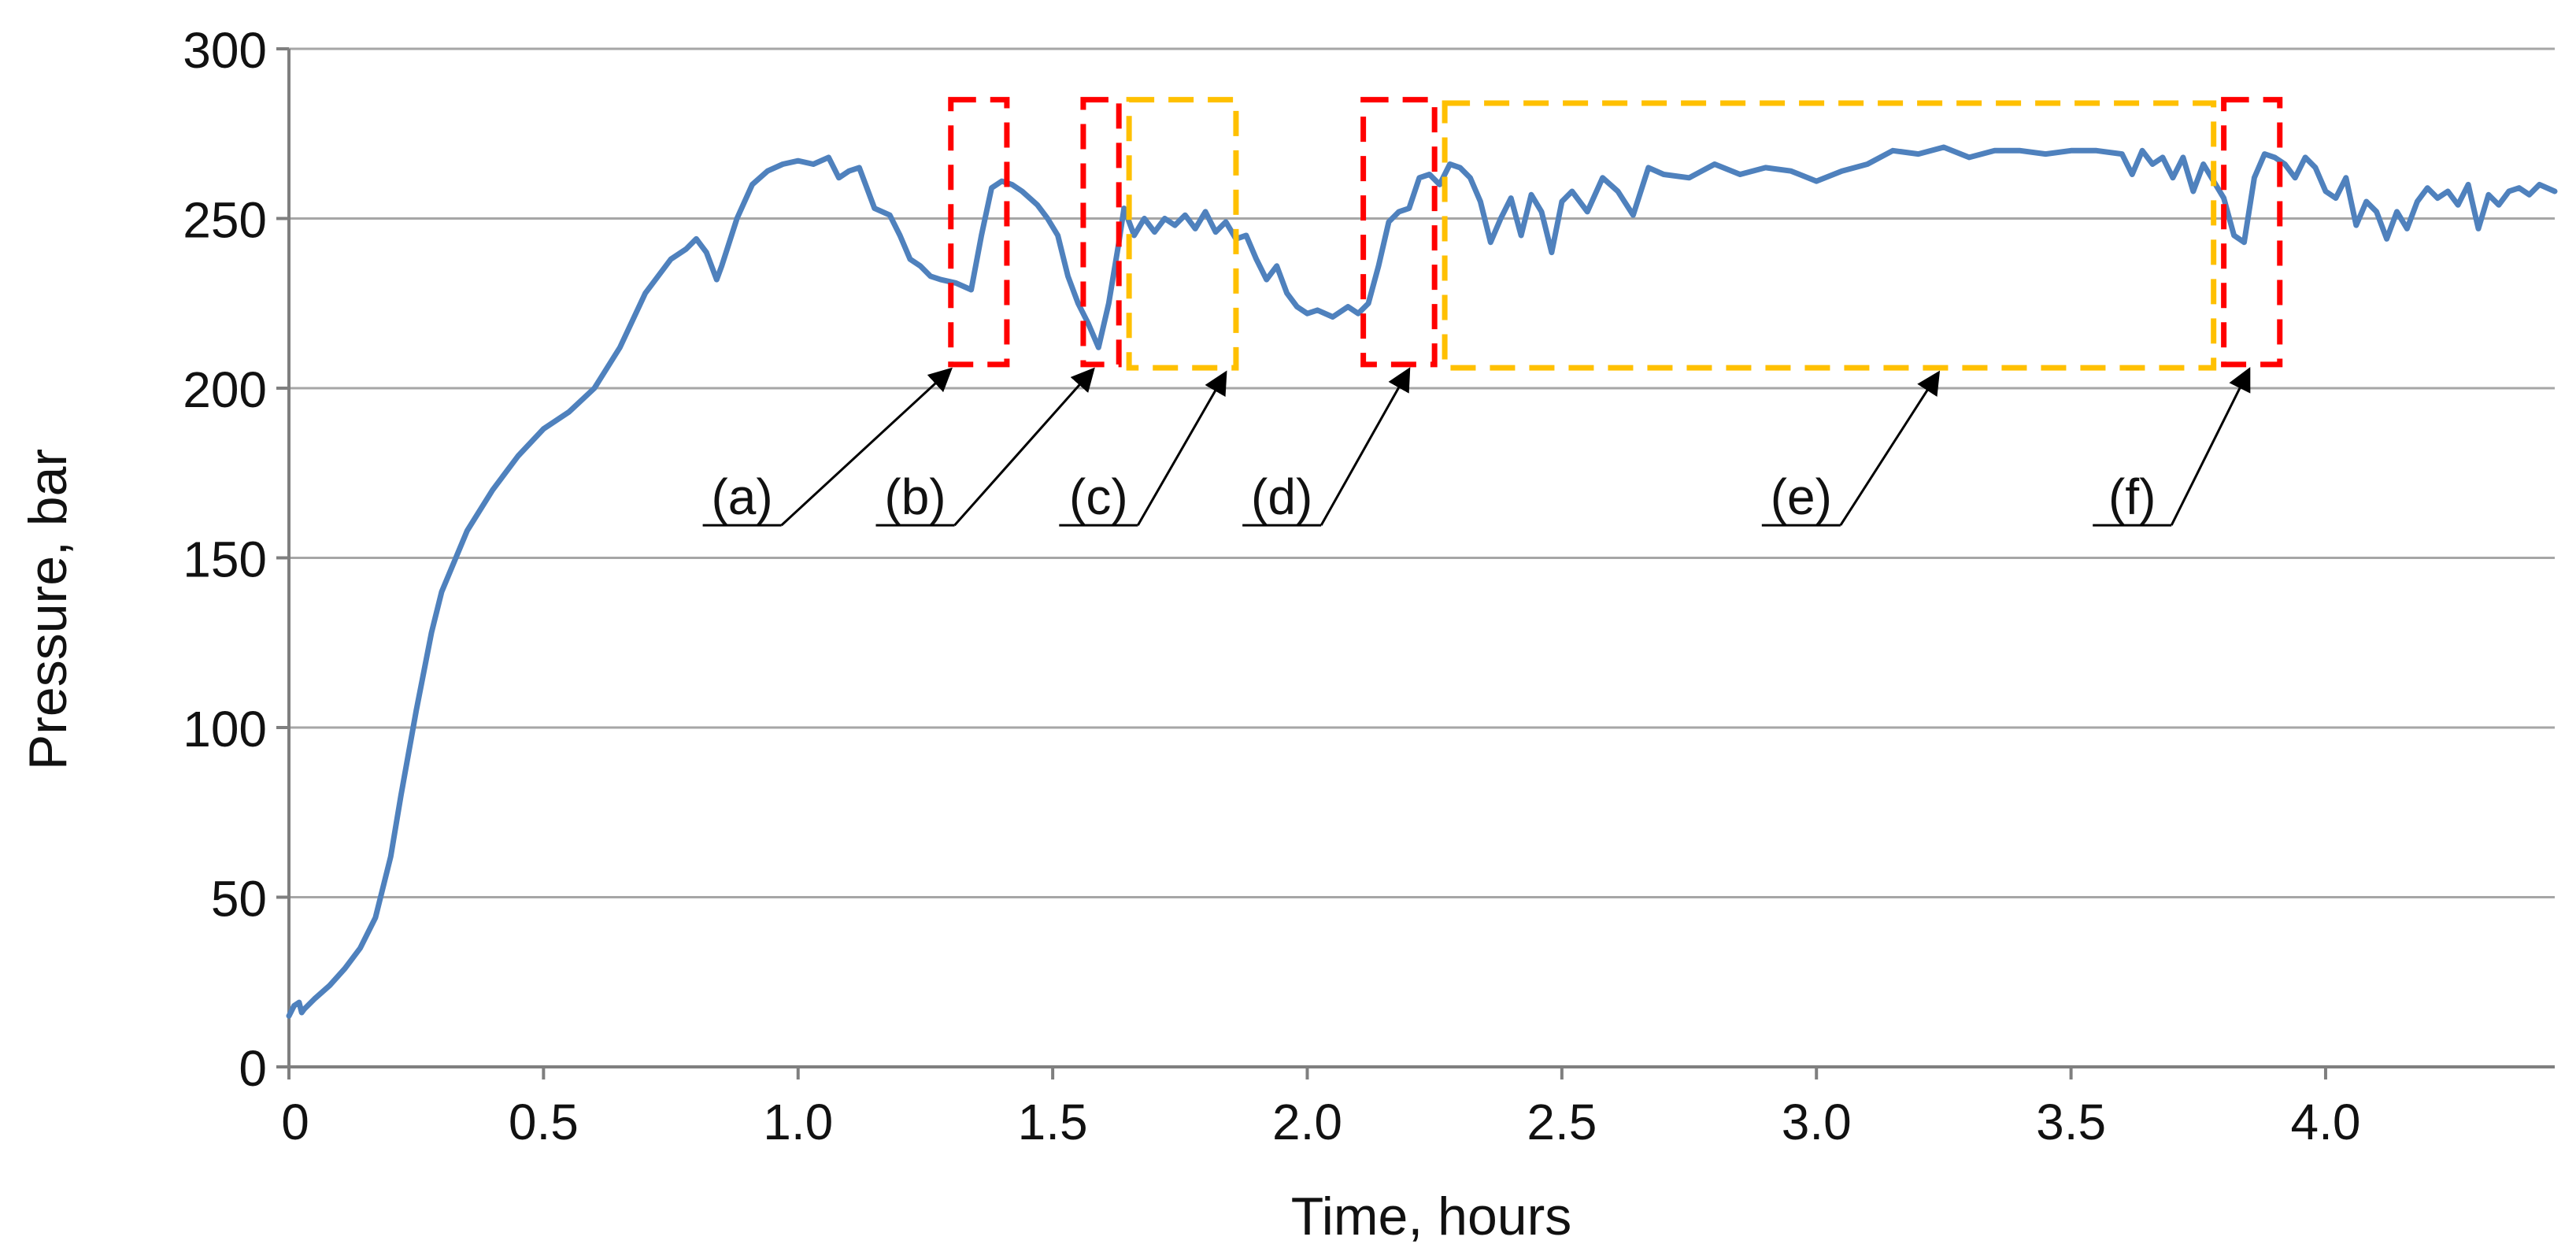 This screenshot has height=1259, width=2576. I want to click on annotation-label: (f), so click(2132, 496).